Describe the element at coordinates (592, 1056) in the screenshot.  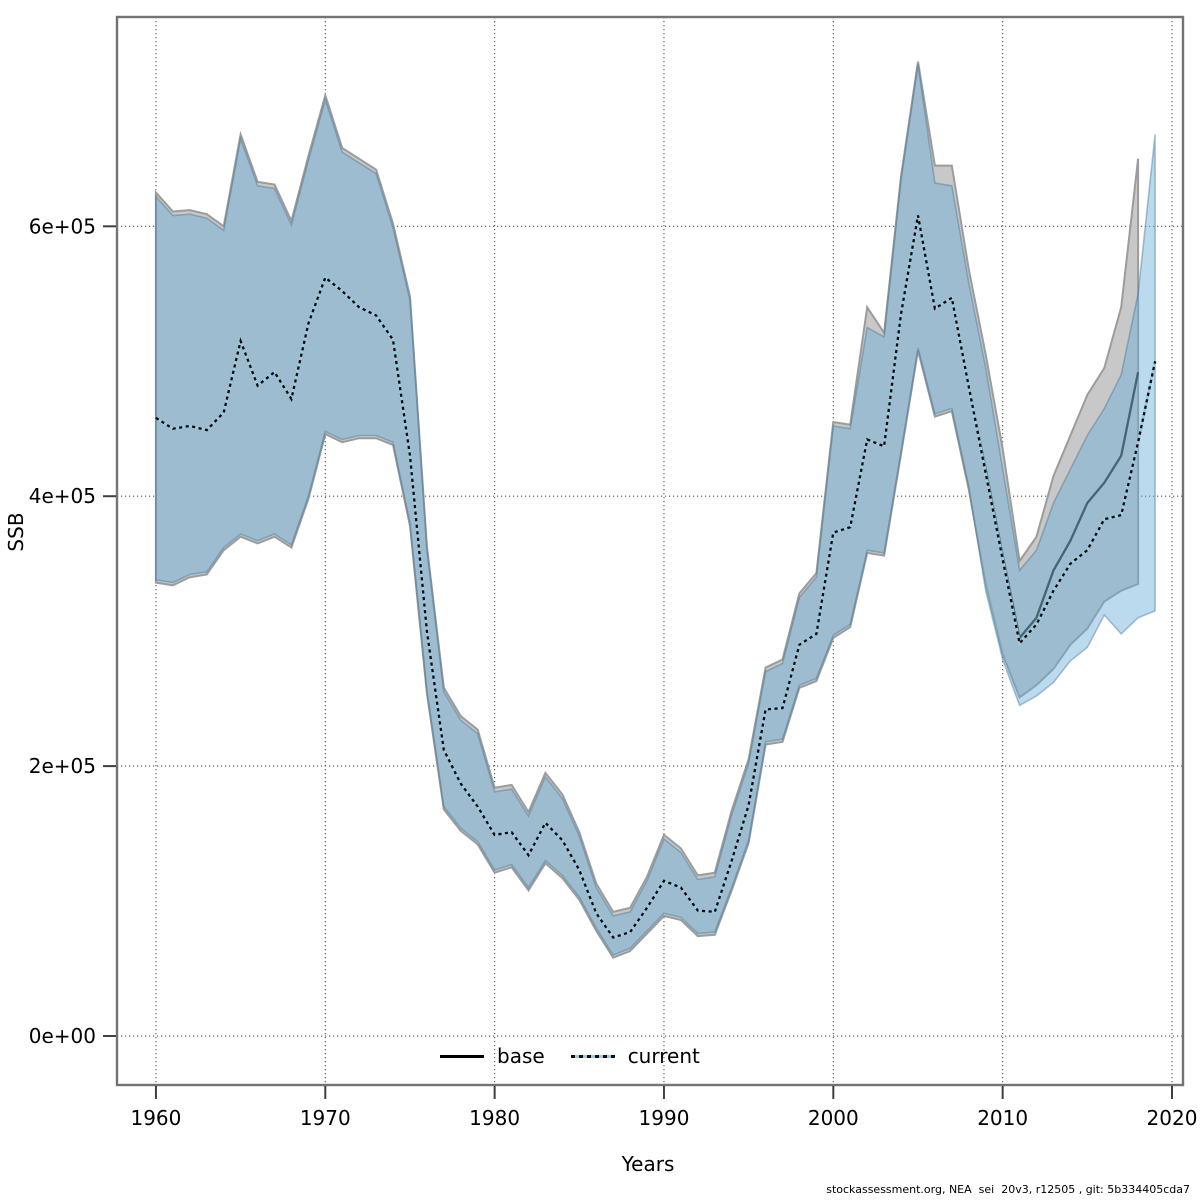
I see `current-line-swatch-icon` at that location.